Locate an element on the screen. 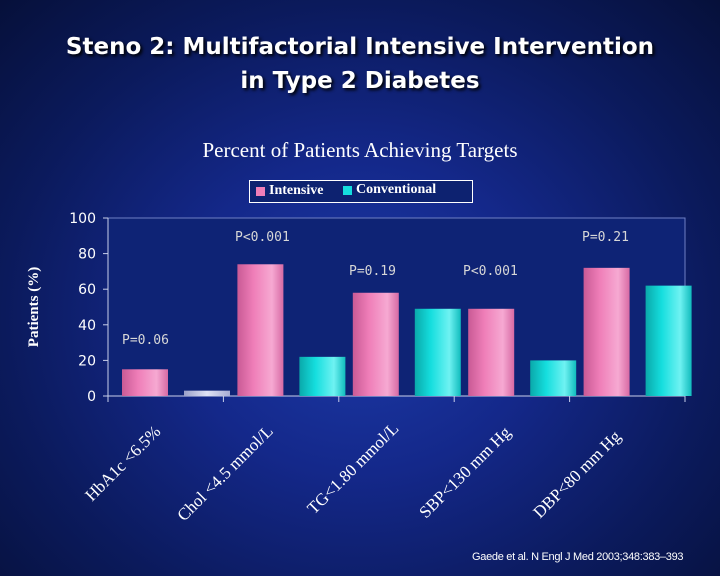  x-category-label: TG<1.80 mmol/L is located at coordinates (352, 468).